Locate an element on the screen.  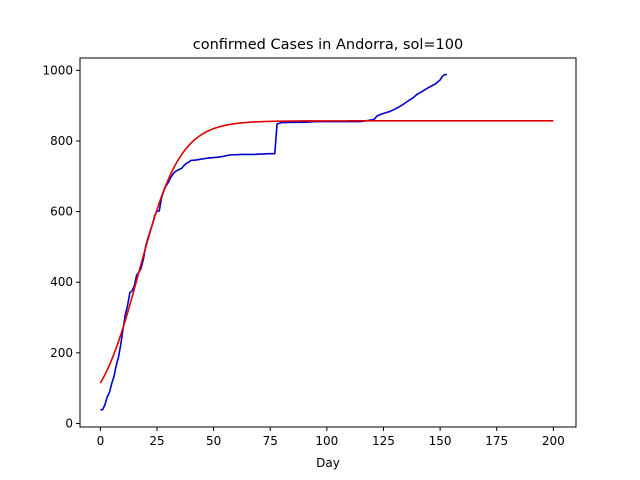
x-tick-label: 75 is located at coordinates (270, 441).